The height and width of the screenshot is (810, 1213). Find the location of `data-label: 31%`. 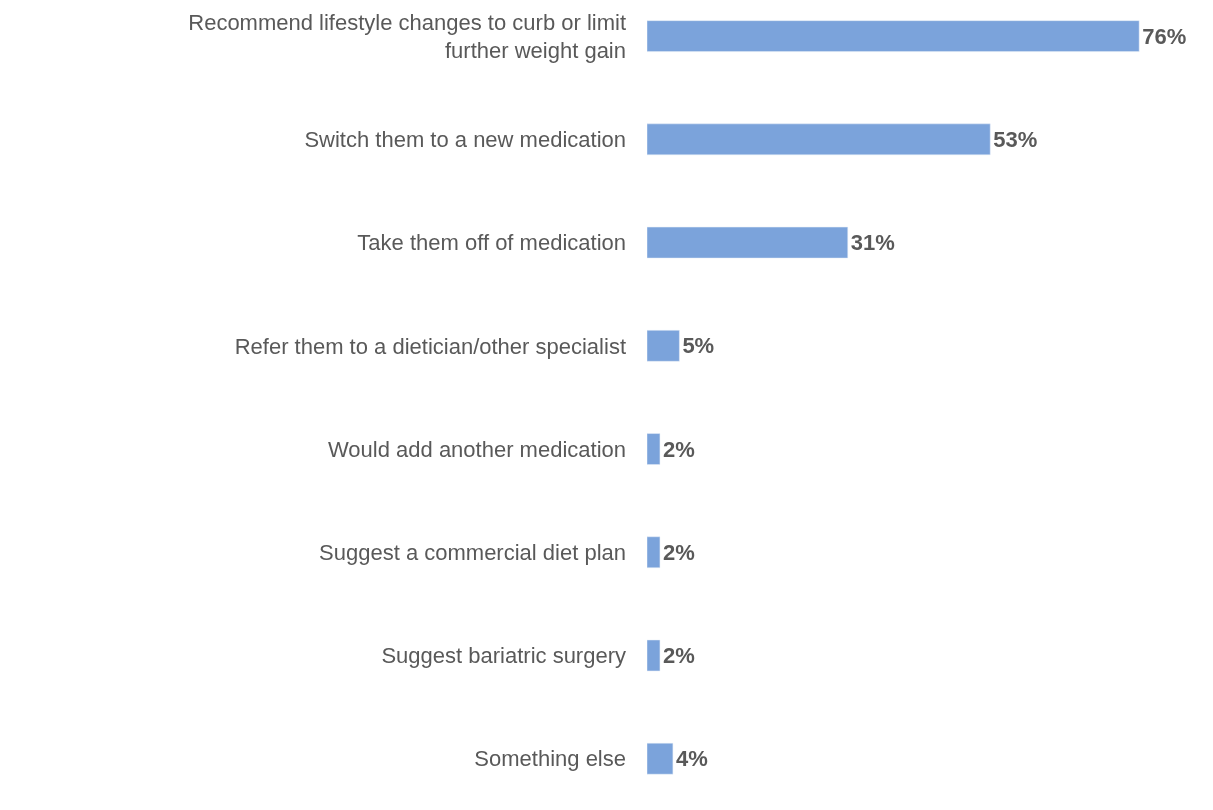

data-label: 31% is located at coordinates (872, 243).